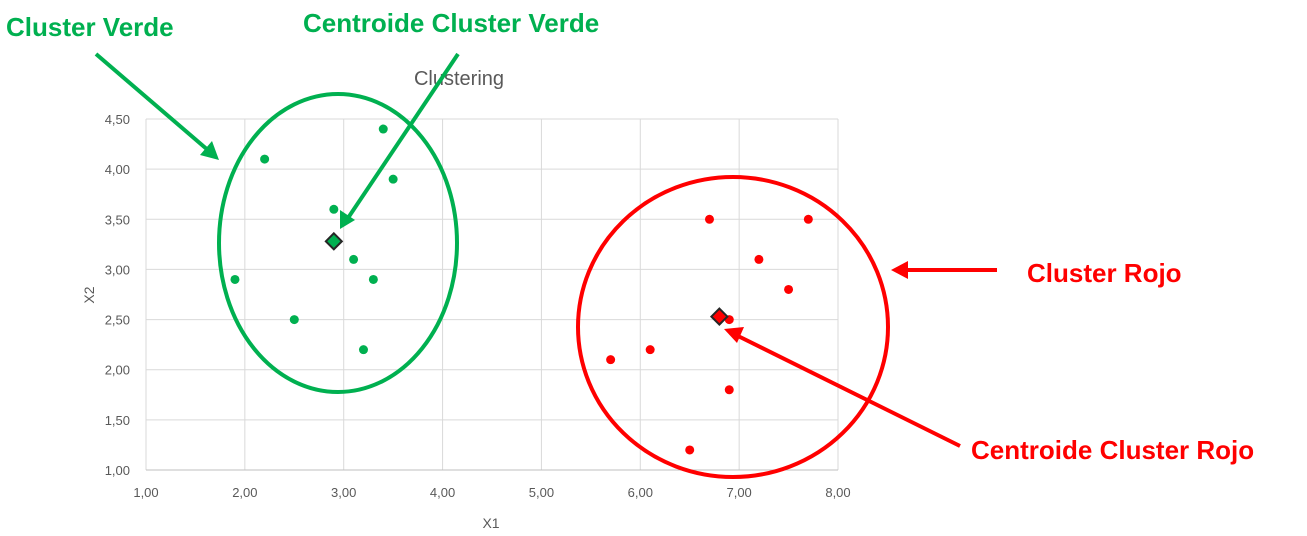 The width and height of the screenshot is (1307, 536). Describe the element at coordinates (1104, 273) in the screenshot. I see `red-cluster-label: Cluster Rojo` at that location.